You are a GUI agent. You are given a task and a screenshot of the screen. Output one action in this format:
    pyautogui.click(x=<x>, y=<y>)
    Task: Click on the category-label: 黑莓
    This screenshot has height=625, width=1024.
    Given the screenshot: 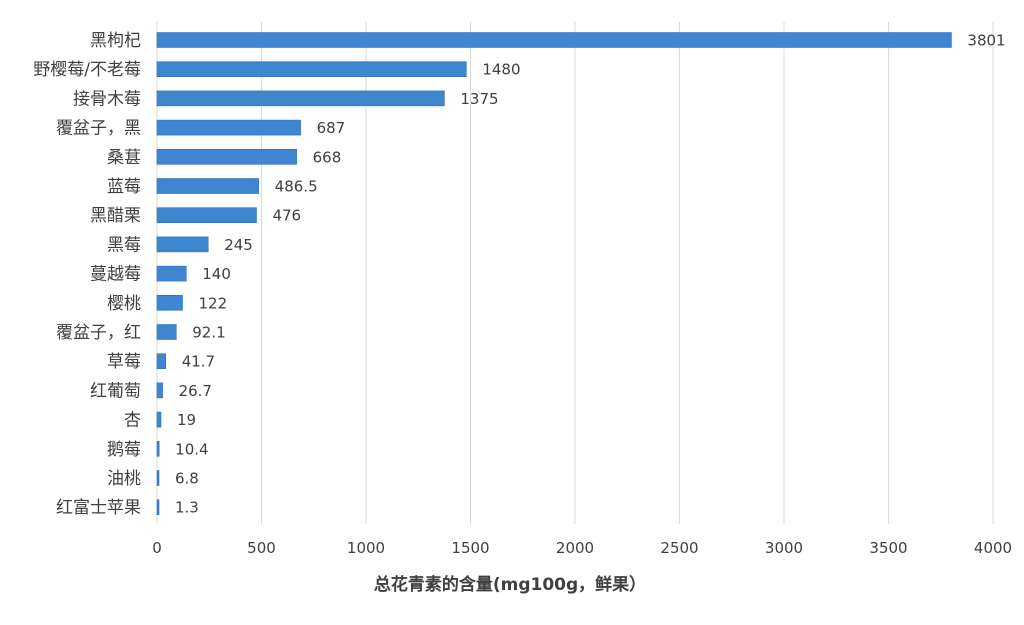 What is the action you would take?
    pyautogui.click(x=124, y=245)
    